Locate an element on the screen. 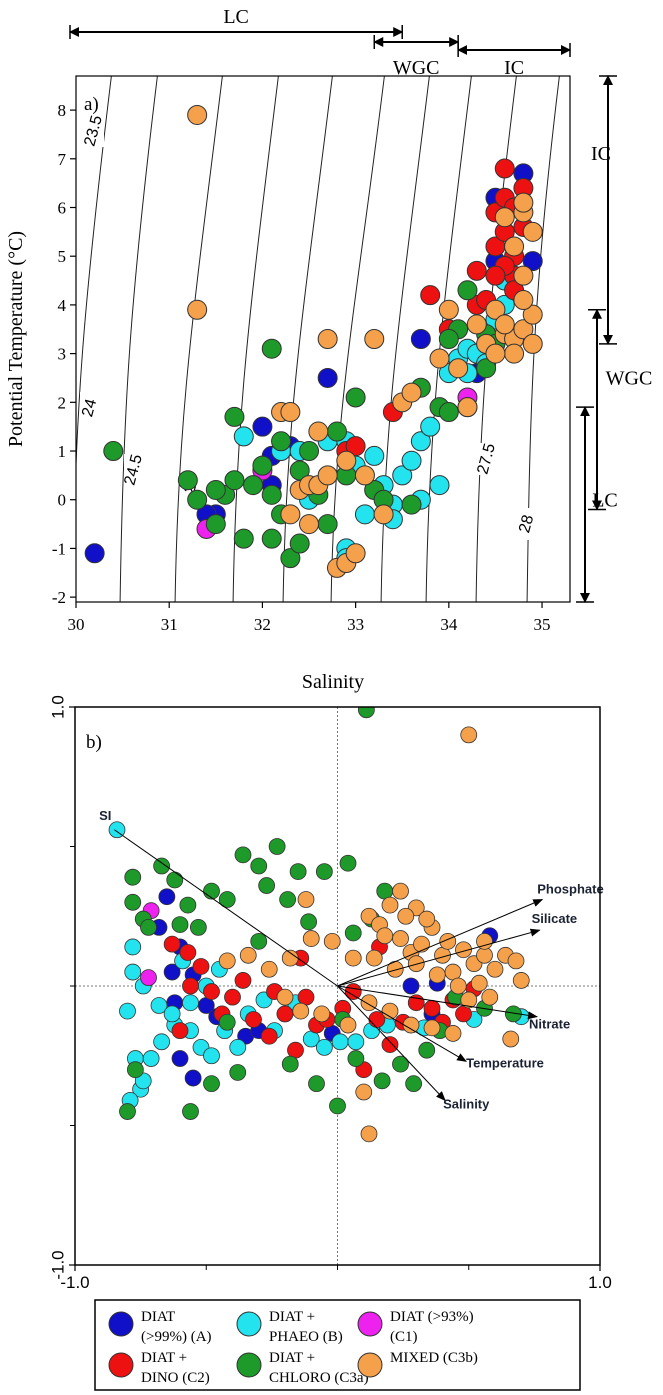 Image resolution: width=663 pixels, height=1395 pixels. rda-y-tick-label-min: -1.0 is located at coordinates (57, 1264).